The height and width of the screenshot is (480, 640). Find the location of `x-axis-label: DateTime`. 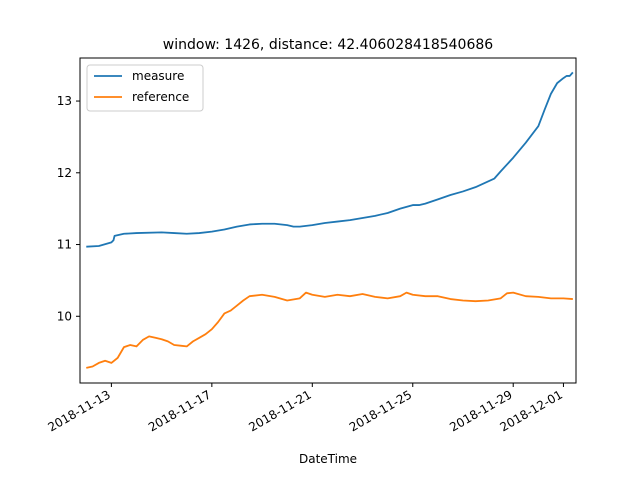

x-axis-label: DateTime is located at coordinates (328, 459).